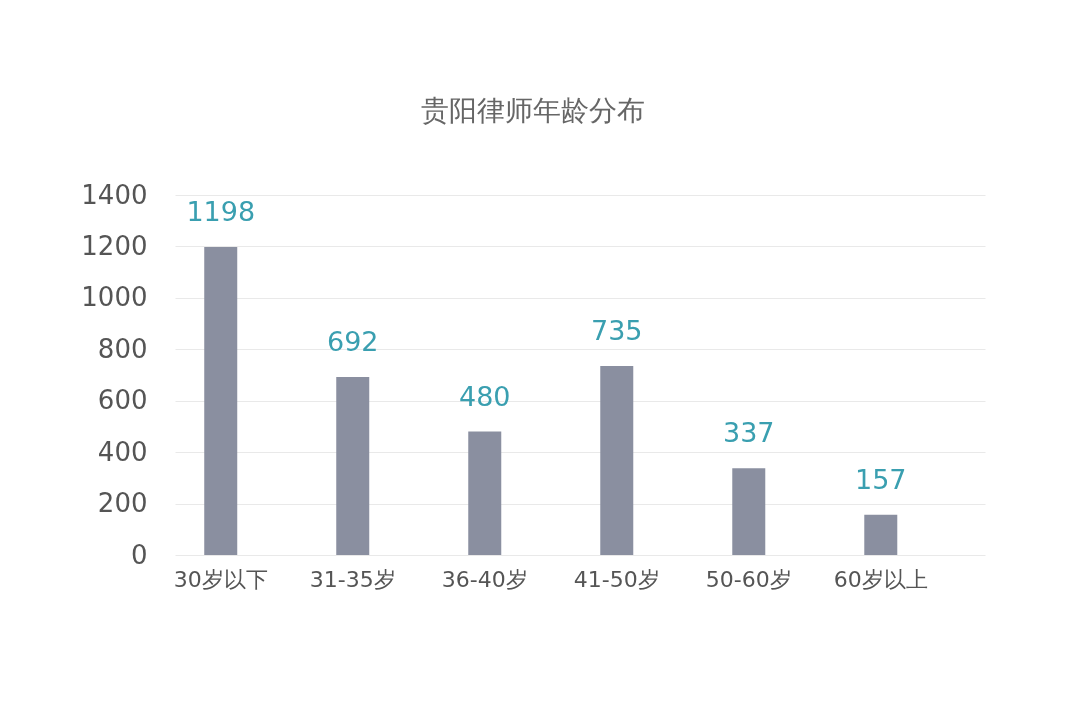 This screenshot has width=1080, height=721. I want to click on data-label: 735, so click(616, 330).